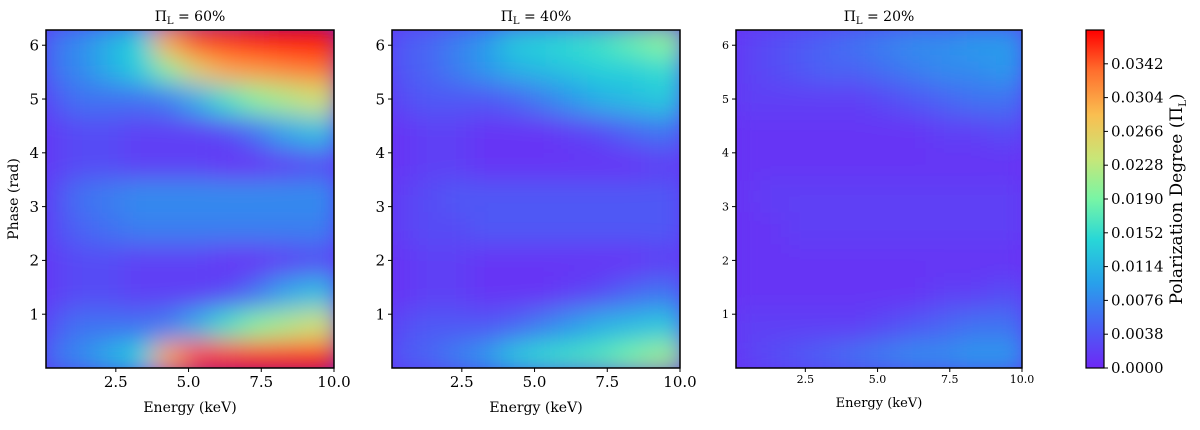 The width and height of the screenshot is (1200, 430). I want to click on x-axis-label-3: Energy (keV), so click(879, 403).